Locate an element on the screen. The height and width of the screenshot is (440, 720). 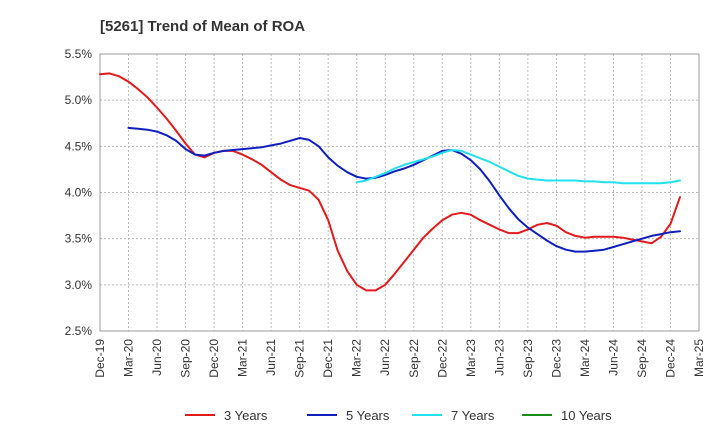
x-tick-label: Dec-22 is located at coordinates (442, 358).